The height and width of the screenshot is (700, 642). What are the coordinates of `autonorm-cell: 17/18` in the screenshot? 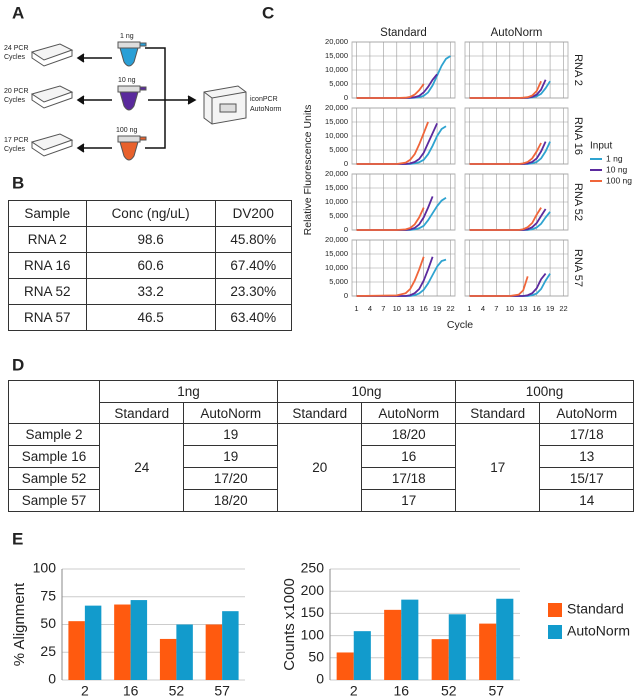 It's located at (586, 434).